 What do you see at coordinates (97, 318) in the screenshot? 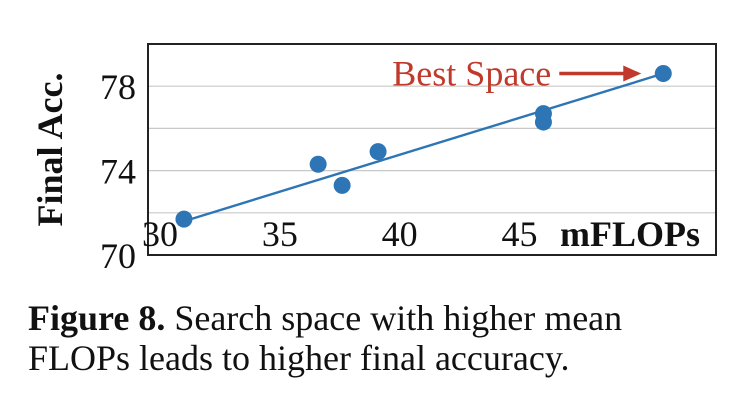
I see `caption-label: Figure 8.` at bounding box center [97, 318].